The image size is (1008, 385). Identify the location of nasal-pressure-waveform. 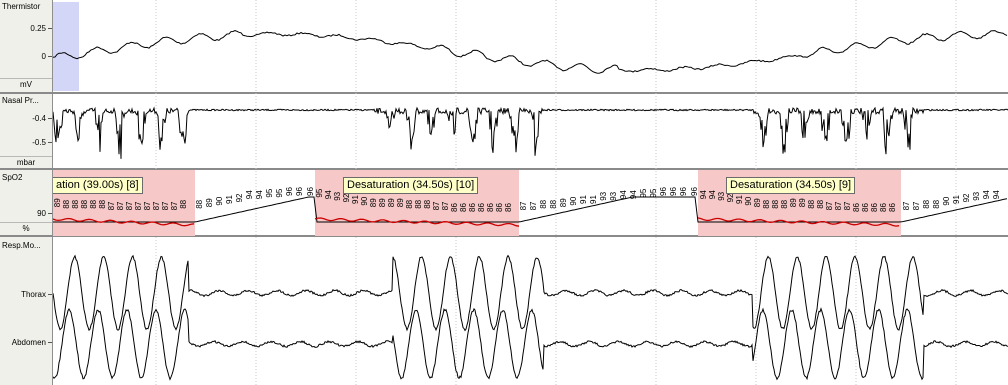
(530, 132).